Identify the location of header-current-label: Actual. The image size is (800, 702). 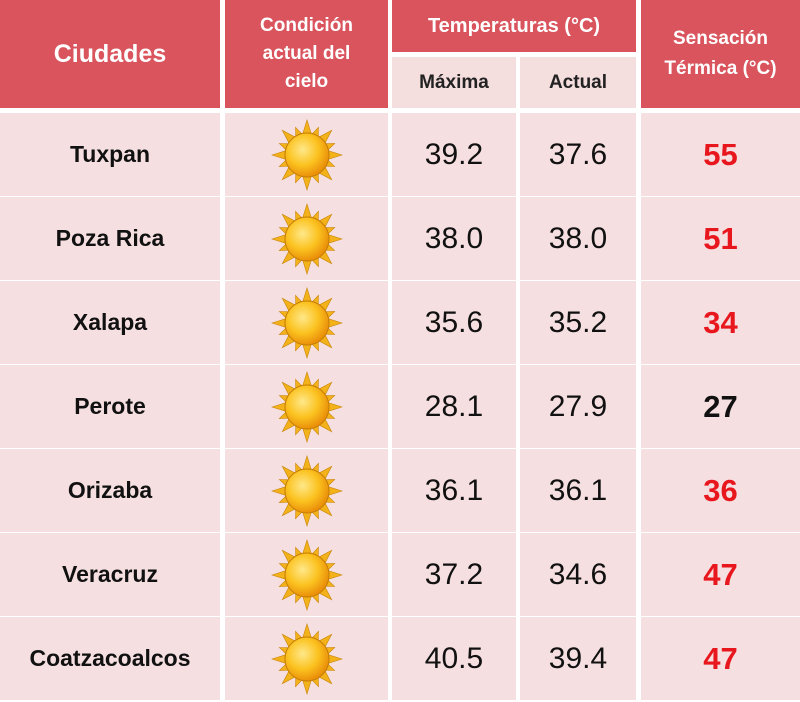
(578, 82).